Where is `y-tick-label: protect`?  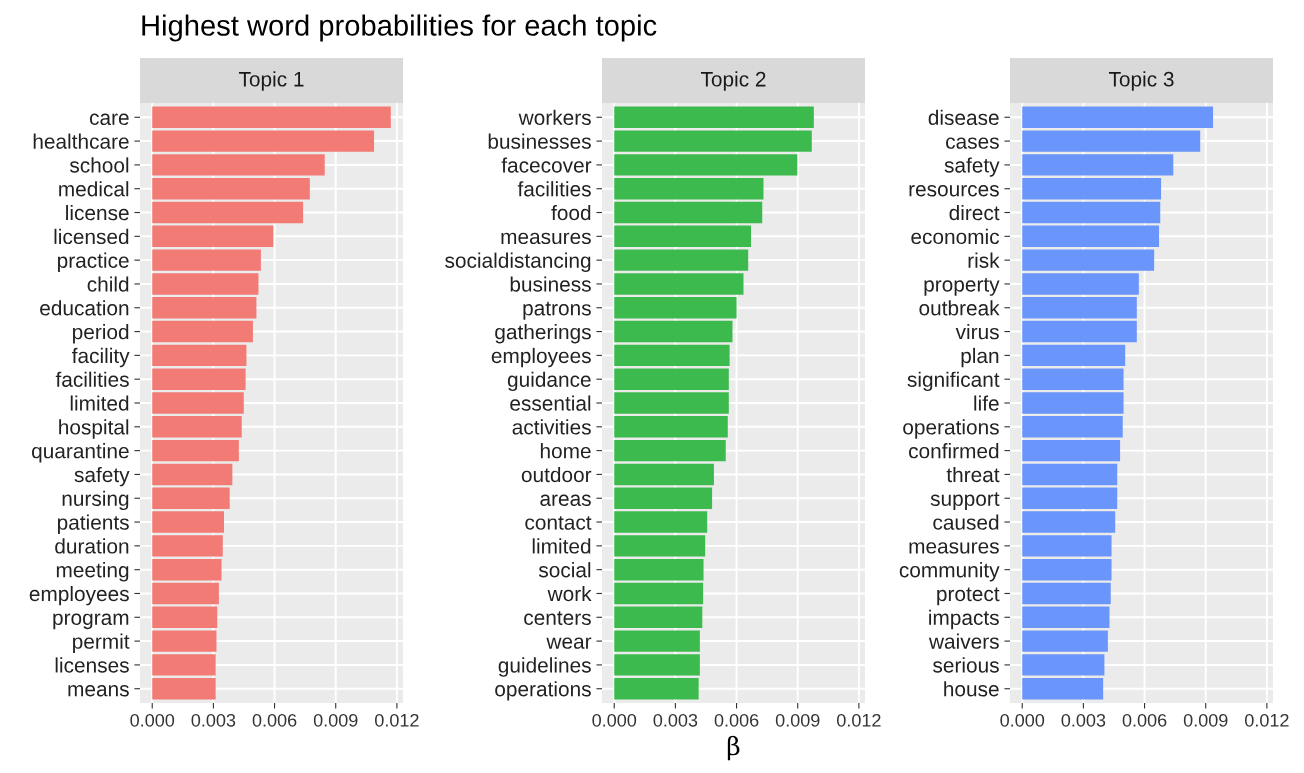
y-tick-label: protect is located at coordinates (968, 596).